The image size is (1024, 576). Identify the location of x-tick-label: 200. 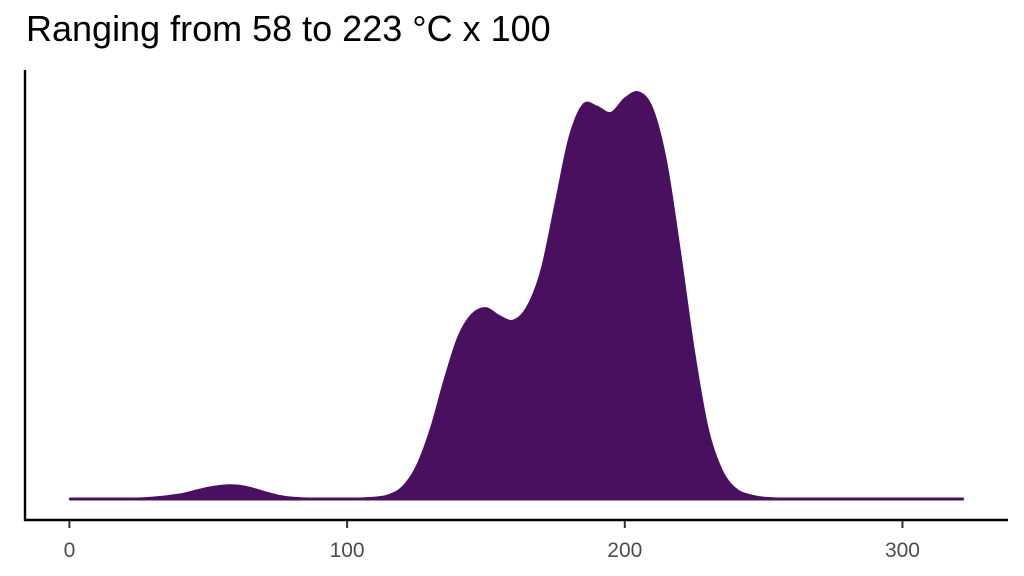
(624, 550).